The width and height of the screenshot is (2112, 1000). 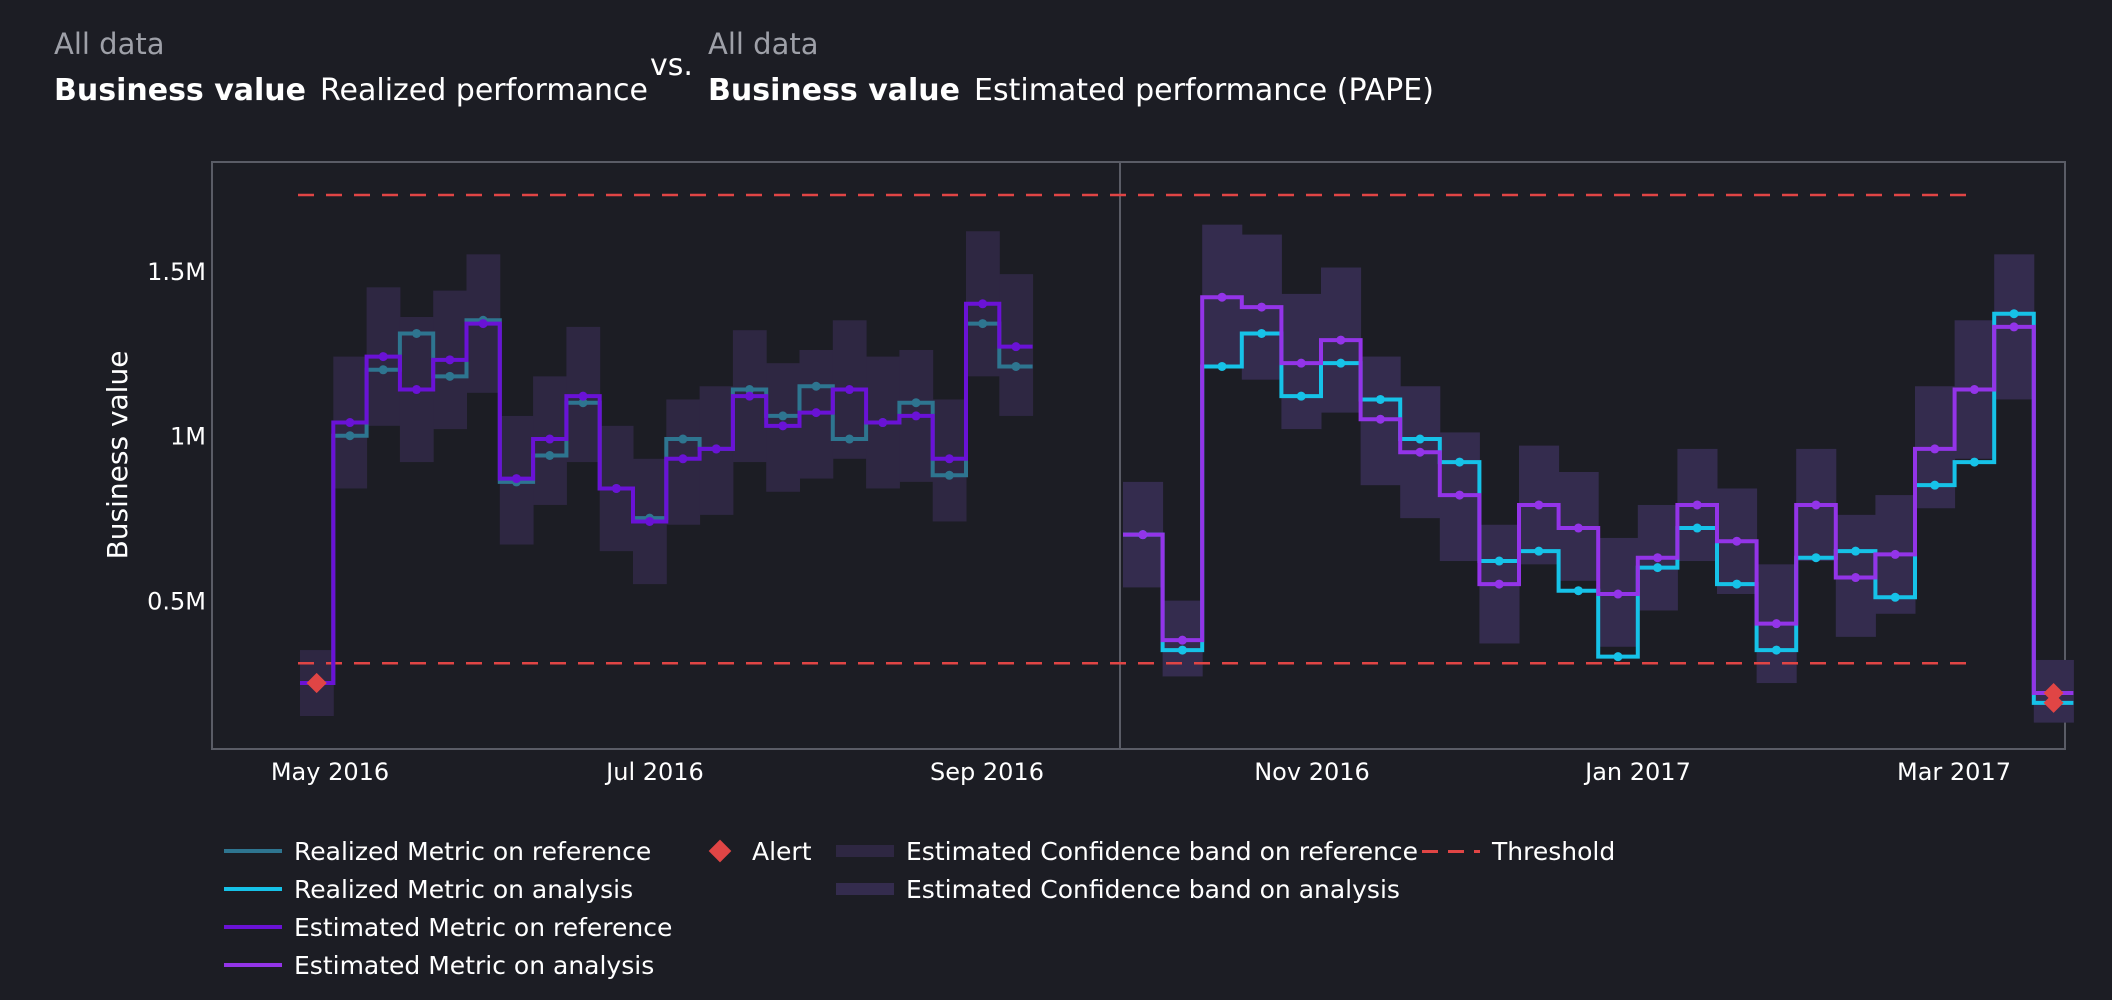 What do you see at coordinates (253, 889) in the screenshot?
I see `legend-swatch-realized-ana` at bounding box center [253, 889].